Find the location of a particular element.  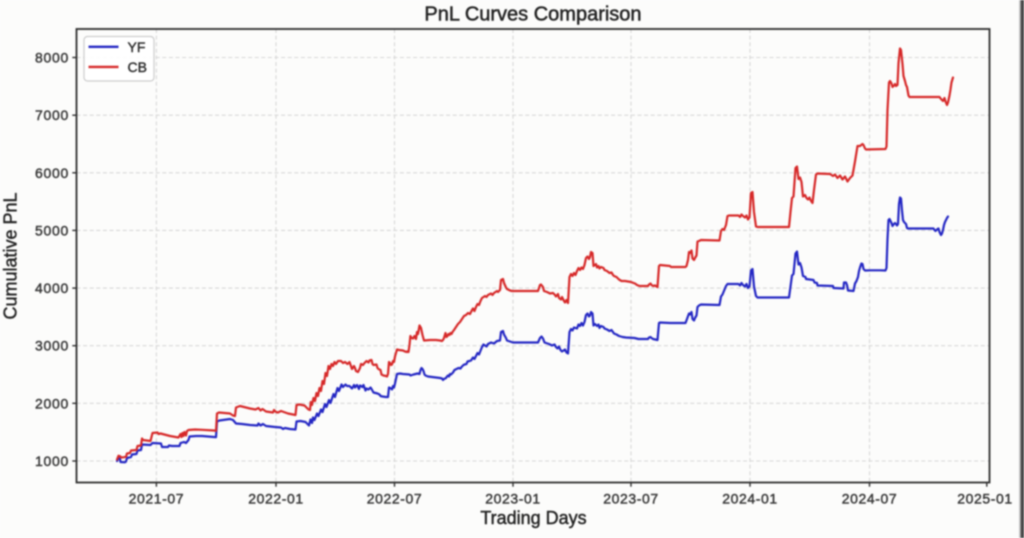

svg-text: 2025-01 is located at coordinates (985, 499).